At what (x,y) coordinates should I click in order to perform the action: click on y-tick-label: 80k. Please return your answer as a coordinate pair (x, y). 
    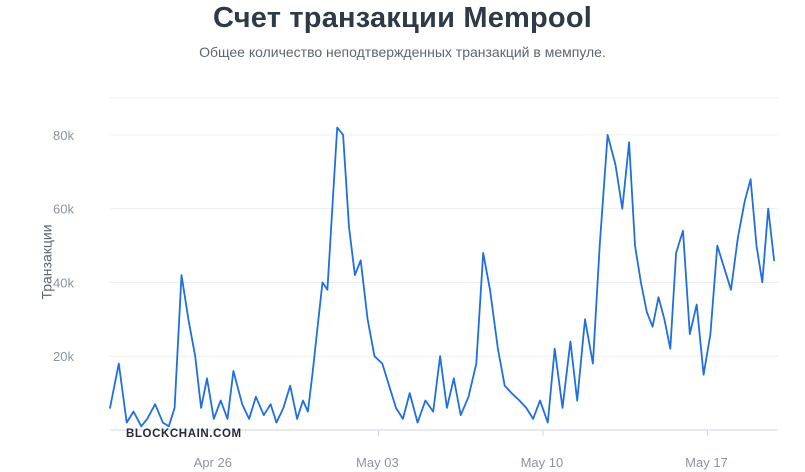
    Looking at the image, I should click on (63, 135).